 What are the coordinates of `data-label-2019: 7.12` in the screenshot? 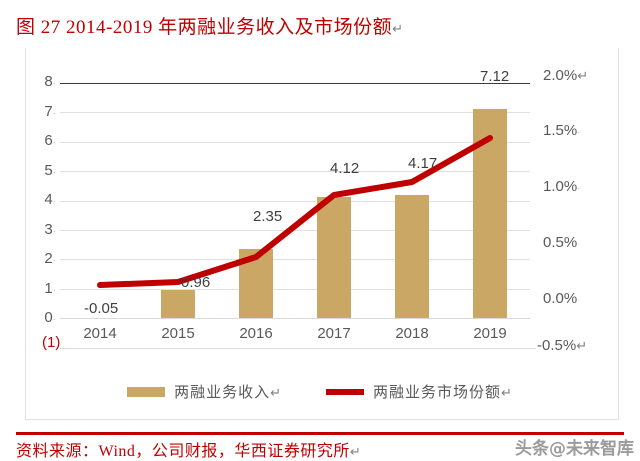 It's located at (495, 76).